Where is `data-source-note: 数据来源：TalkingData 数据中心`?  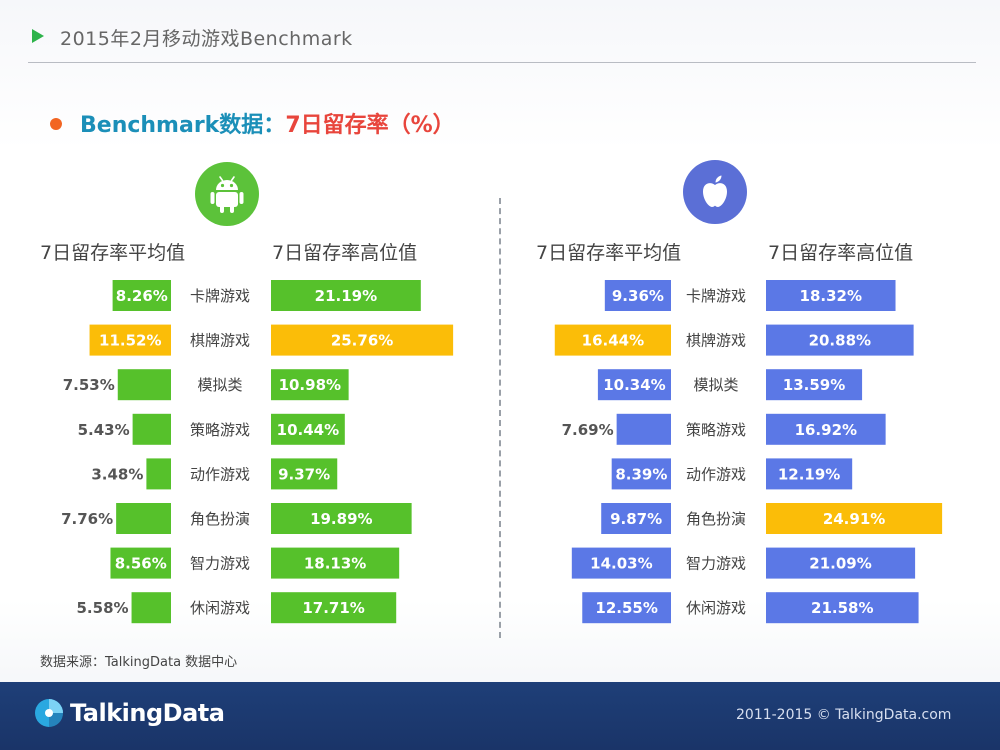 data-source-note: 数据来源：TalkingData 数据中心 is located at coordinates (139, 662).